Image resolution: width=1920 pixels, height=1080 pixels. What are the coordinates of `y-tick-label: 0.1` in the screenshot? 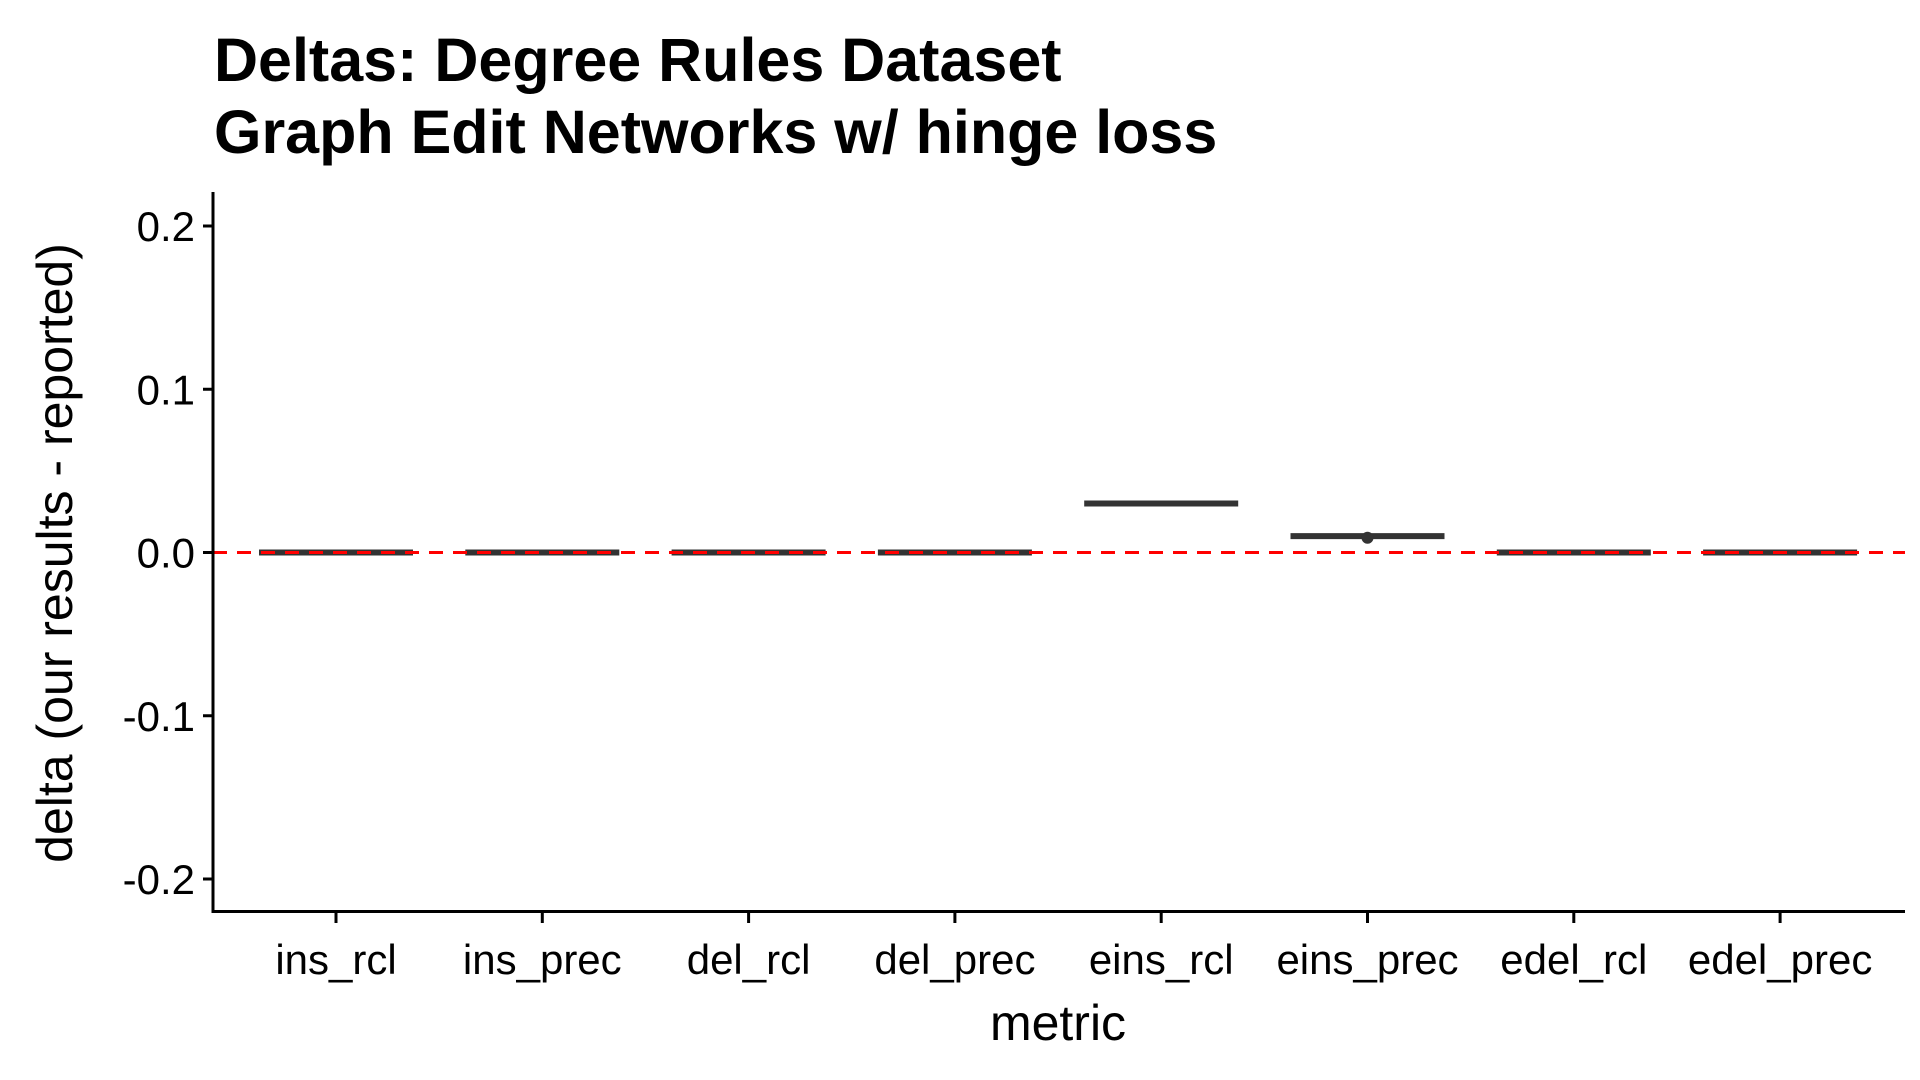 It's located at (166, 389).